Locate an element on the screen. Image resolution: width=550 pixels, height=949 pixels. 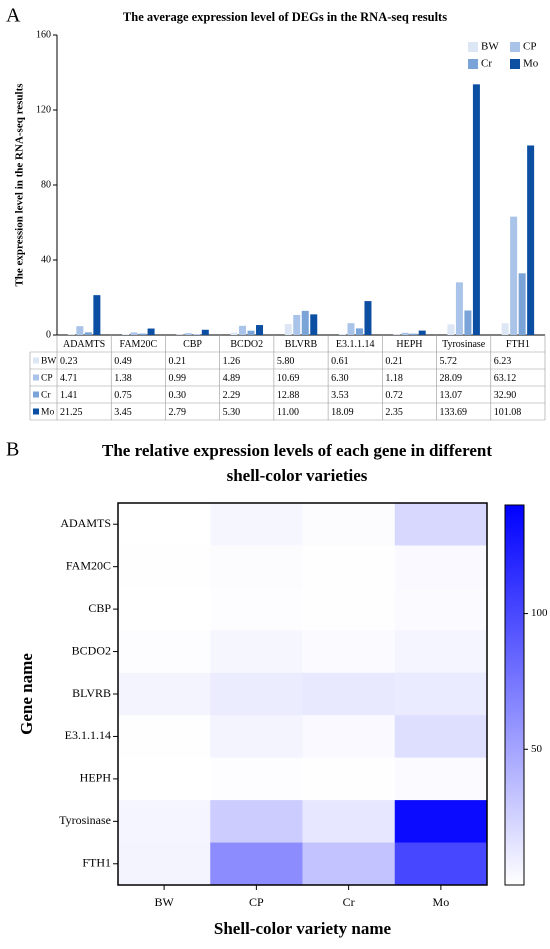
category-label: ADAMTS is located at coordinates (84, 344).